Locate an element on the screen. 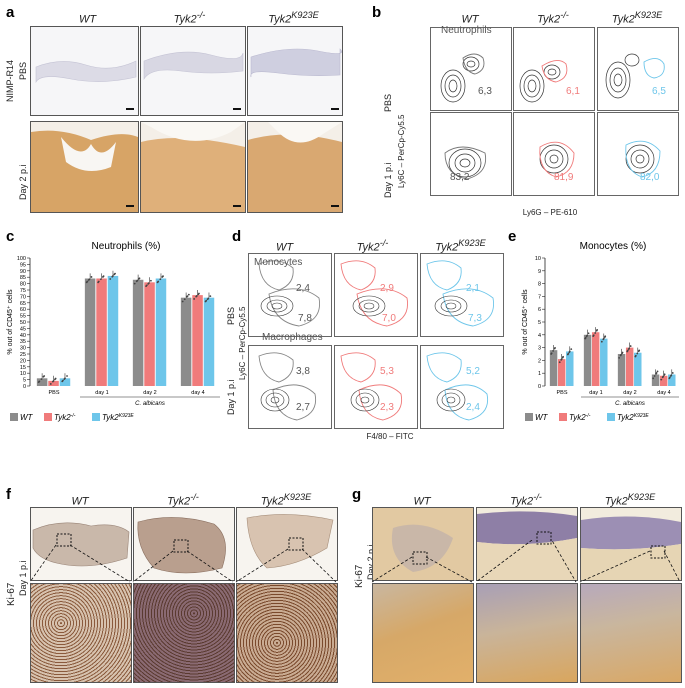 This screenshot has height=688, width=685. y-tick-label: 75 is located at coordinates (23, 291).